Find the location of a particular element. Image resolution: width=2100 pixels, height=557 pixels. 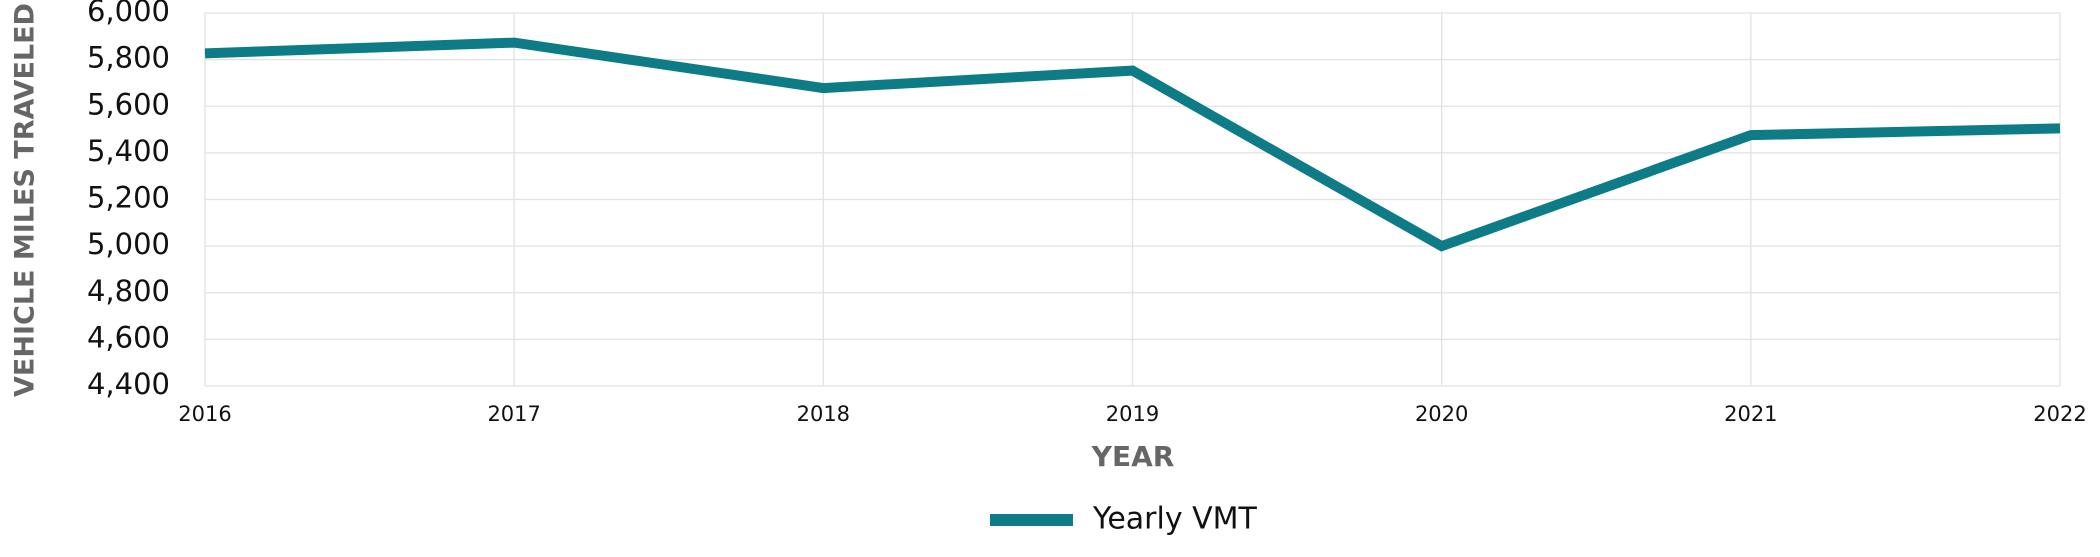

y-tick-label: 5,200 is located at coordinates (128, 198).